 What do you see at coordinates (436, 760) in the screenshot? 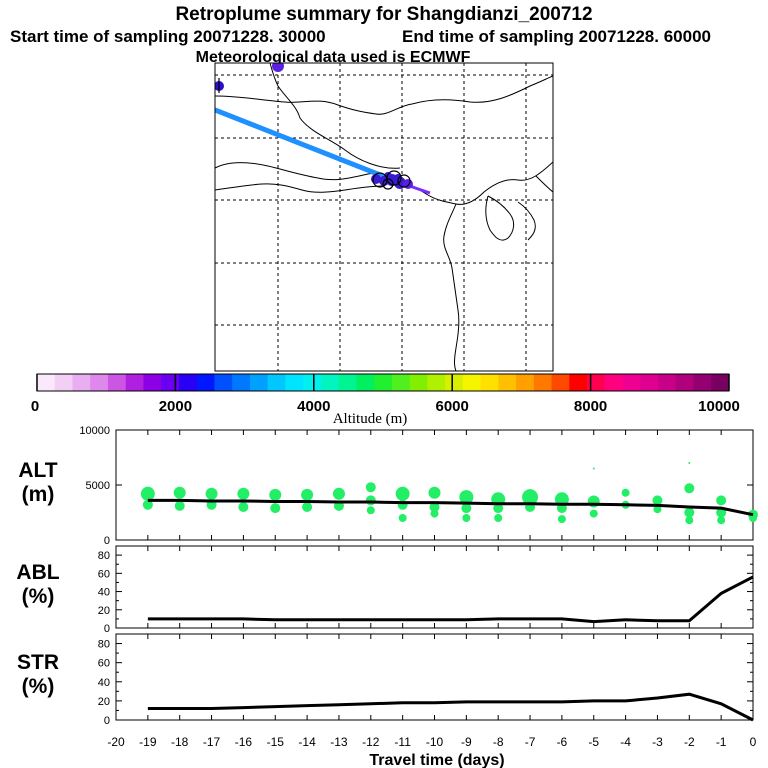
I see `x-axis-label: Travel time (days)` at bounding box center [436, 760].